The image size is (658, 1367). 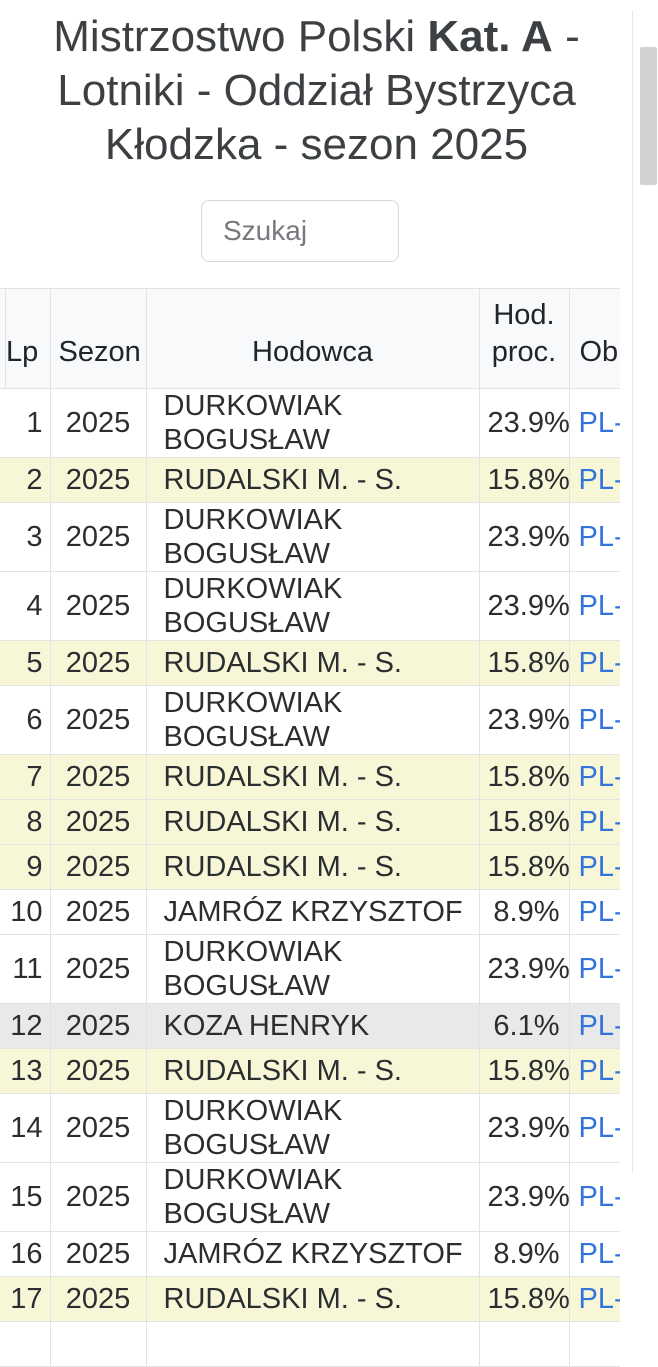 What do you see at coordinates (25, 338) in the screenshot?
I see `column-header-lp: Lp` at bounding box center [25, 338].